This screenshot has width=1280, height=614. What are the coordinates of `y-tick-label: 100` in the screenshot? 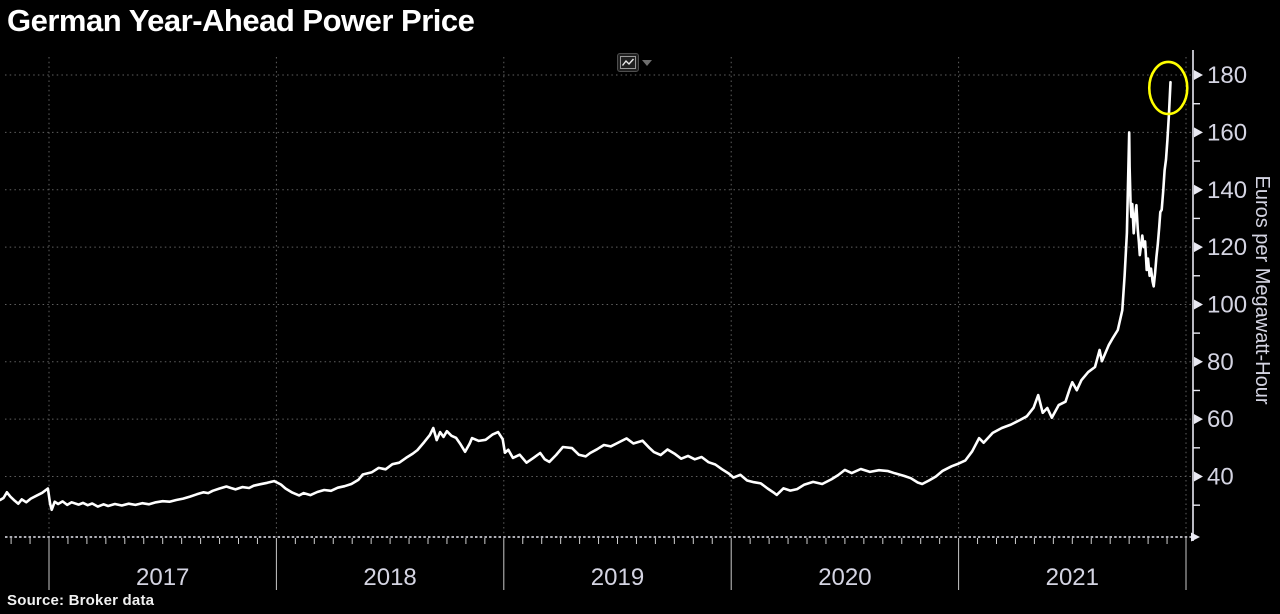 It's located at (1227, 304).